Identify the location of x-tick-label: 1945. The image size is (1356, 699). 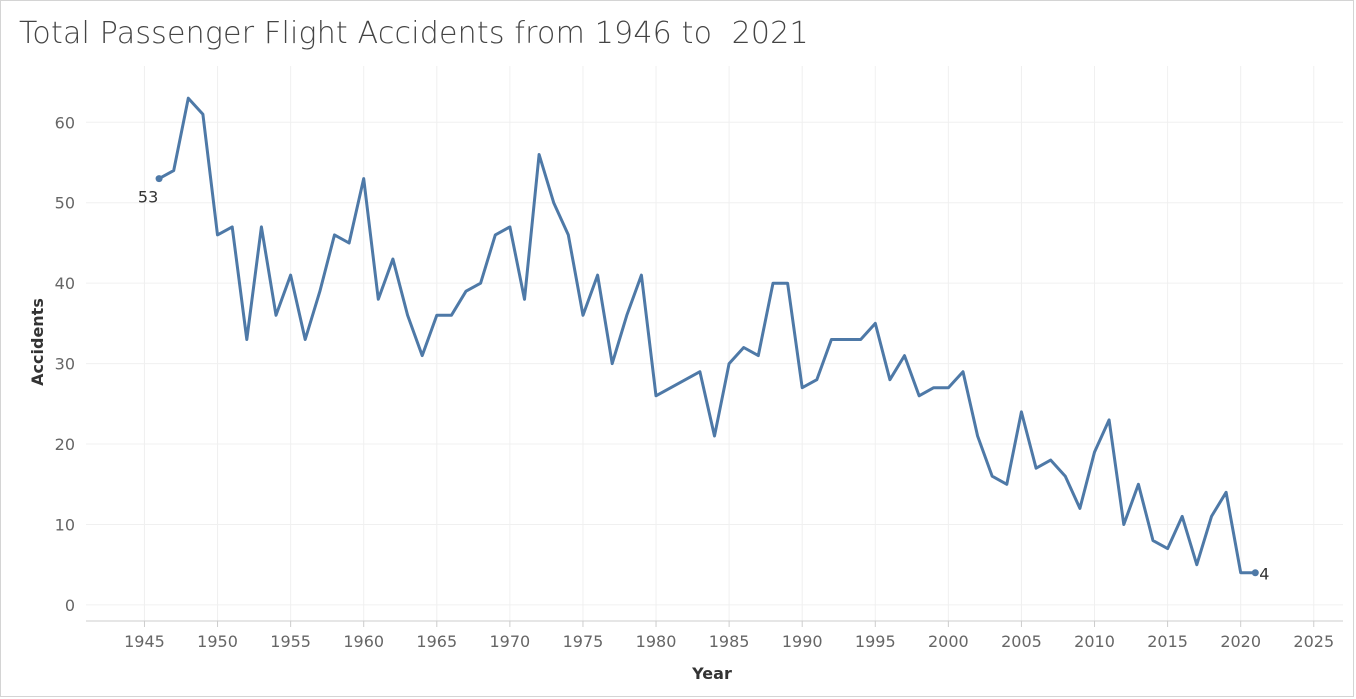
(144, 641).